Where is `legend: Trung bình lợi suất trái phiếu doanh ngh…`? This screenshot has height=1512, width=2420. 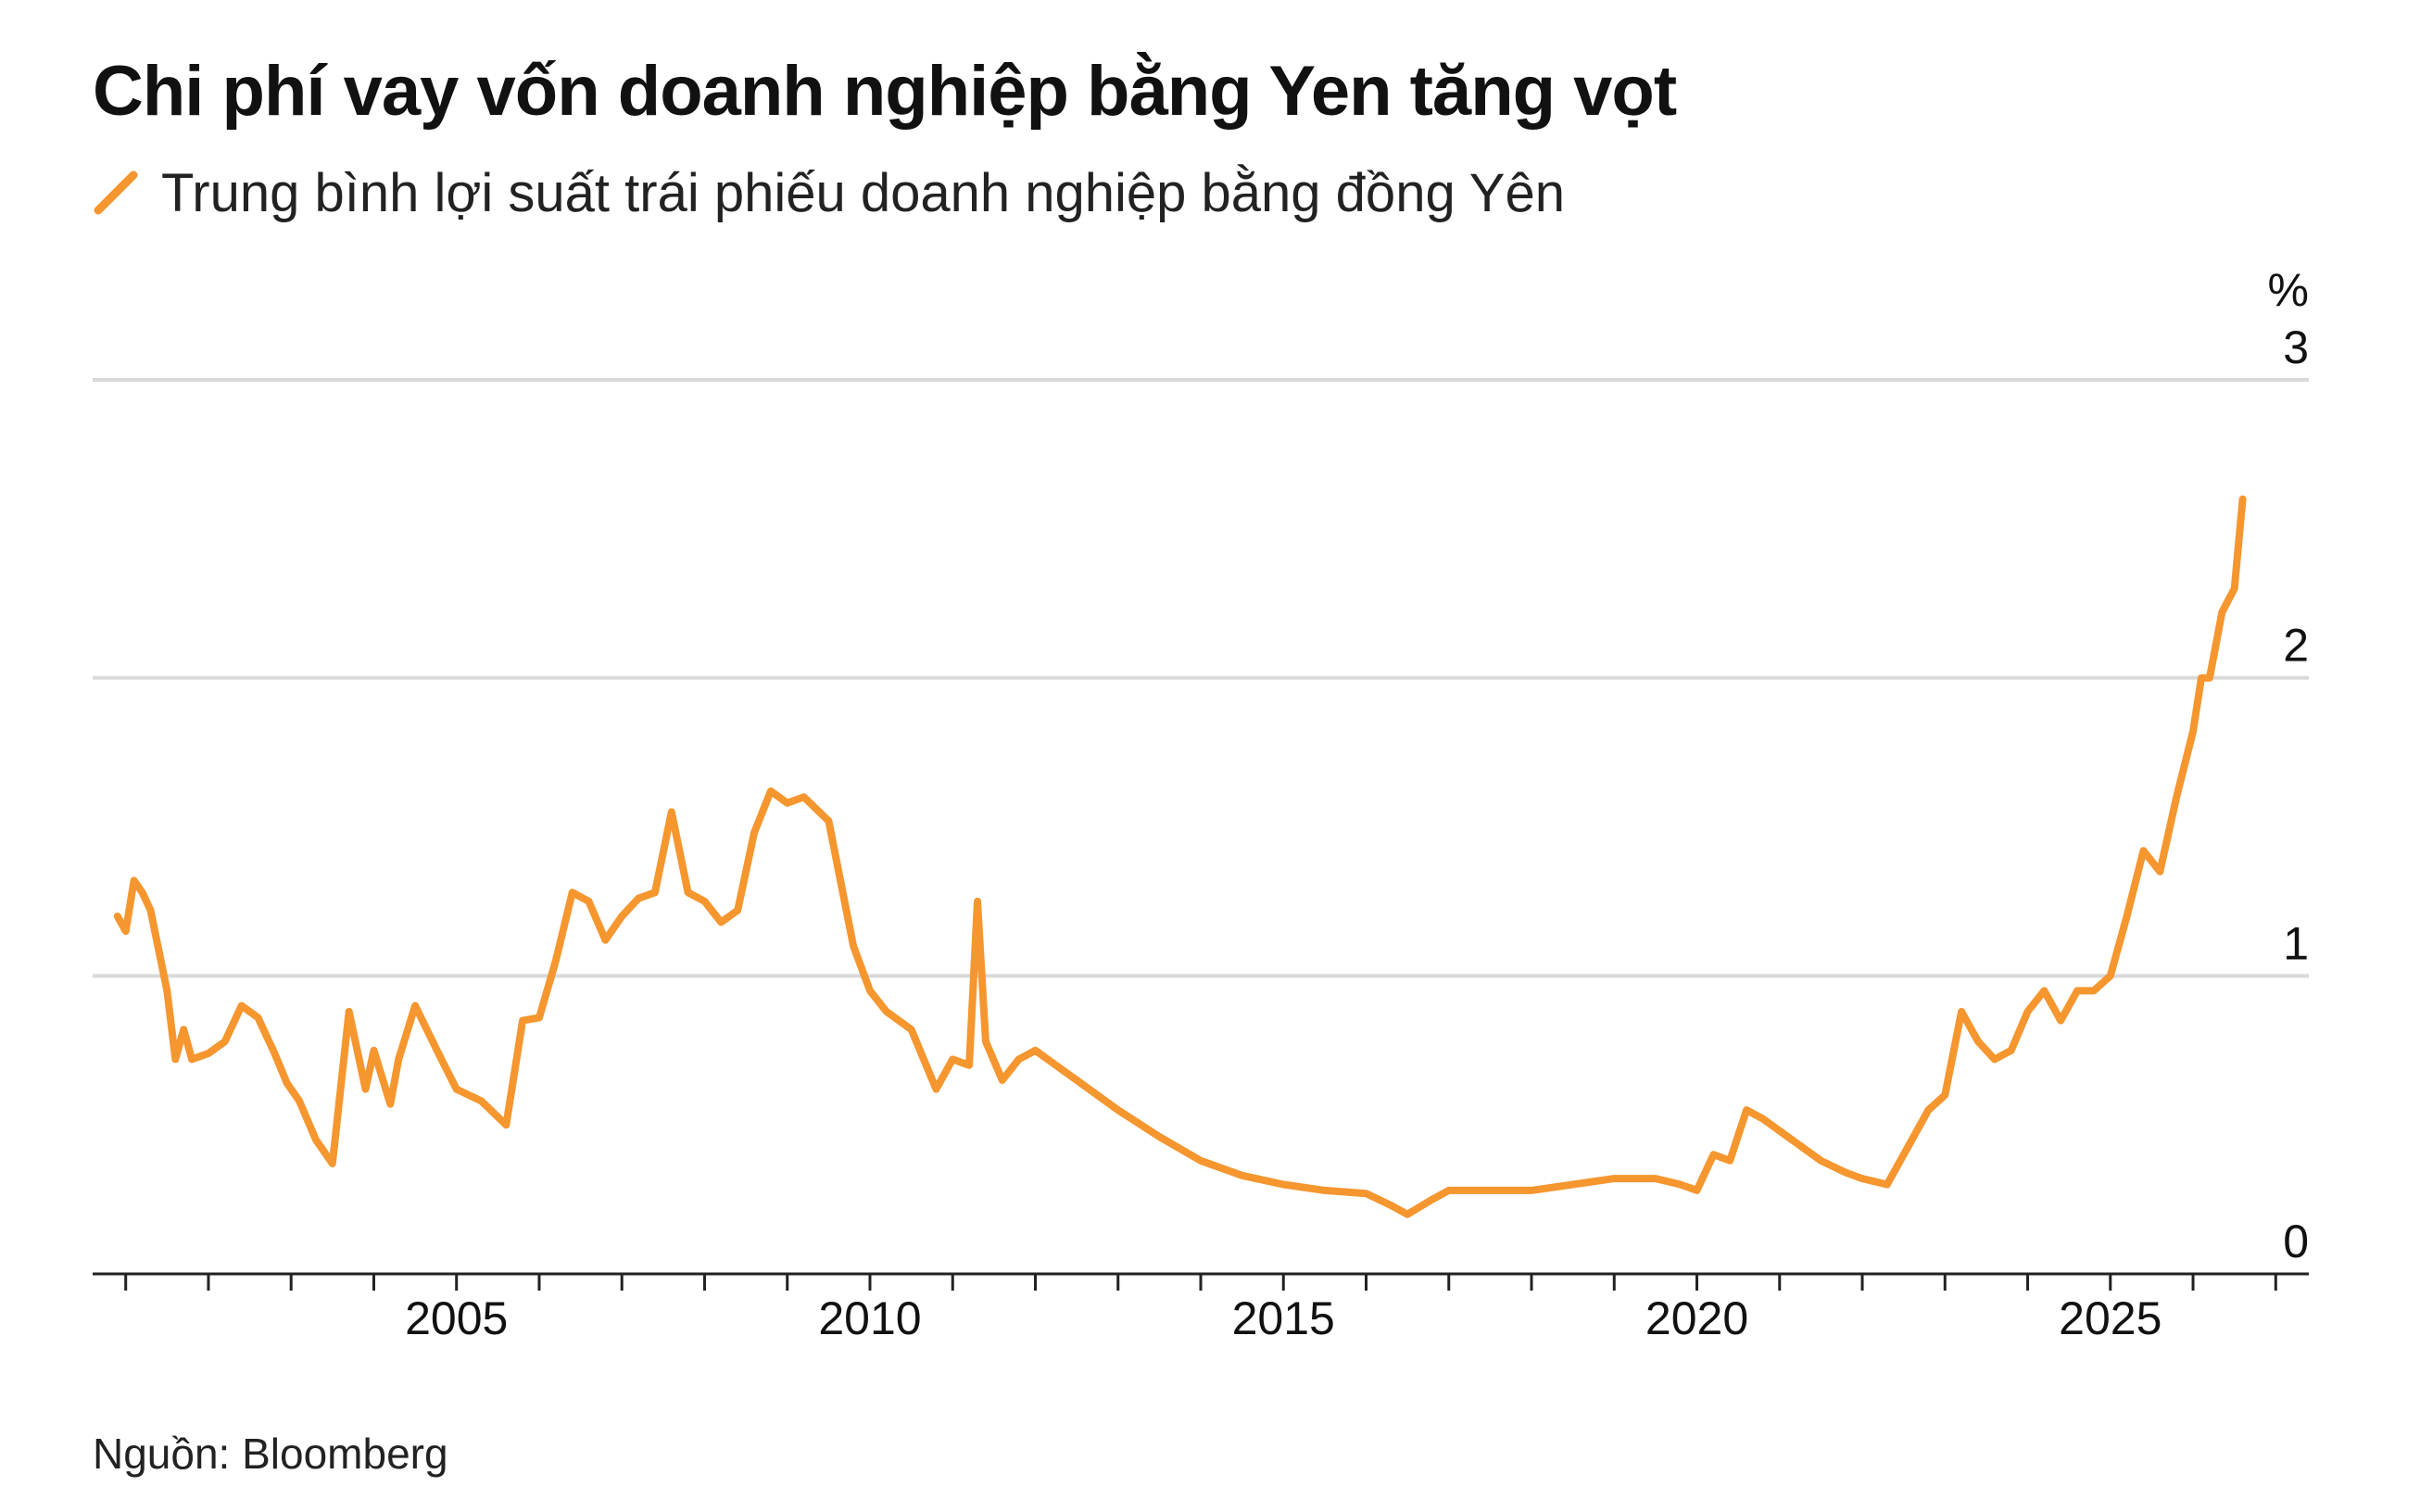 legend: Trung bình lợi suất trái phiếu doanh ngh… is located at coordinates (829, 193).